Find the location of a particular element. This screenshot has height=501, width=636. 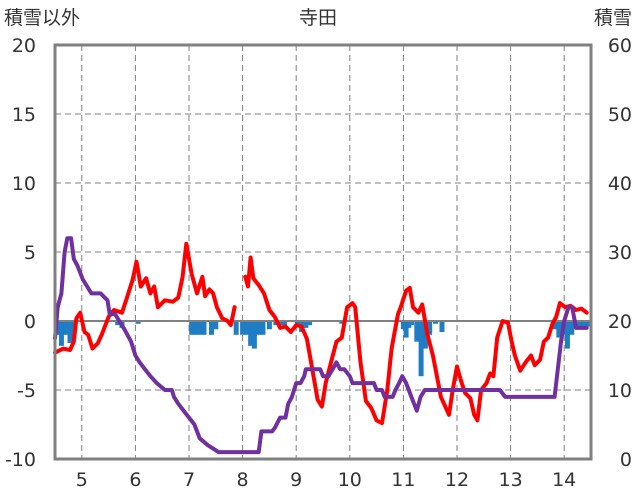

x-tick-label: 5 is located at coordinates (82, 480).